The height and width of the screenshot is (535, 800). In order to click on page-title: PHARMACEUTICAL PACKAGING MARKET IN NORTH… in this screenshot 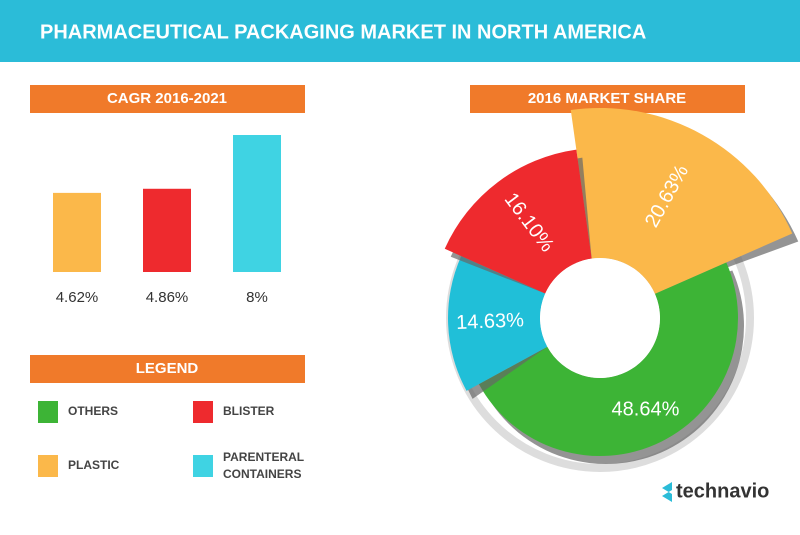, I will do `click(343, 32)`.